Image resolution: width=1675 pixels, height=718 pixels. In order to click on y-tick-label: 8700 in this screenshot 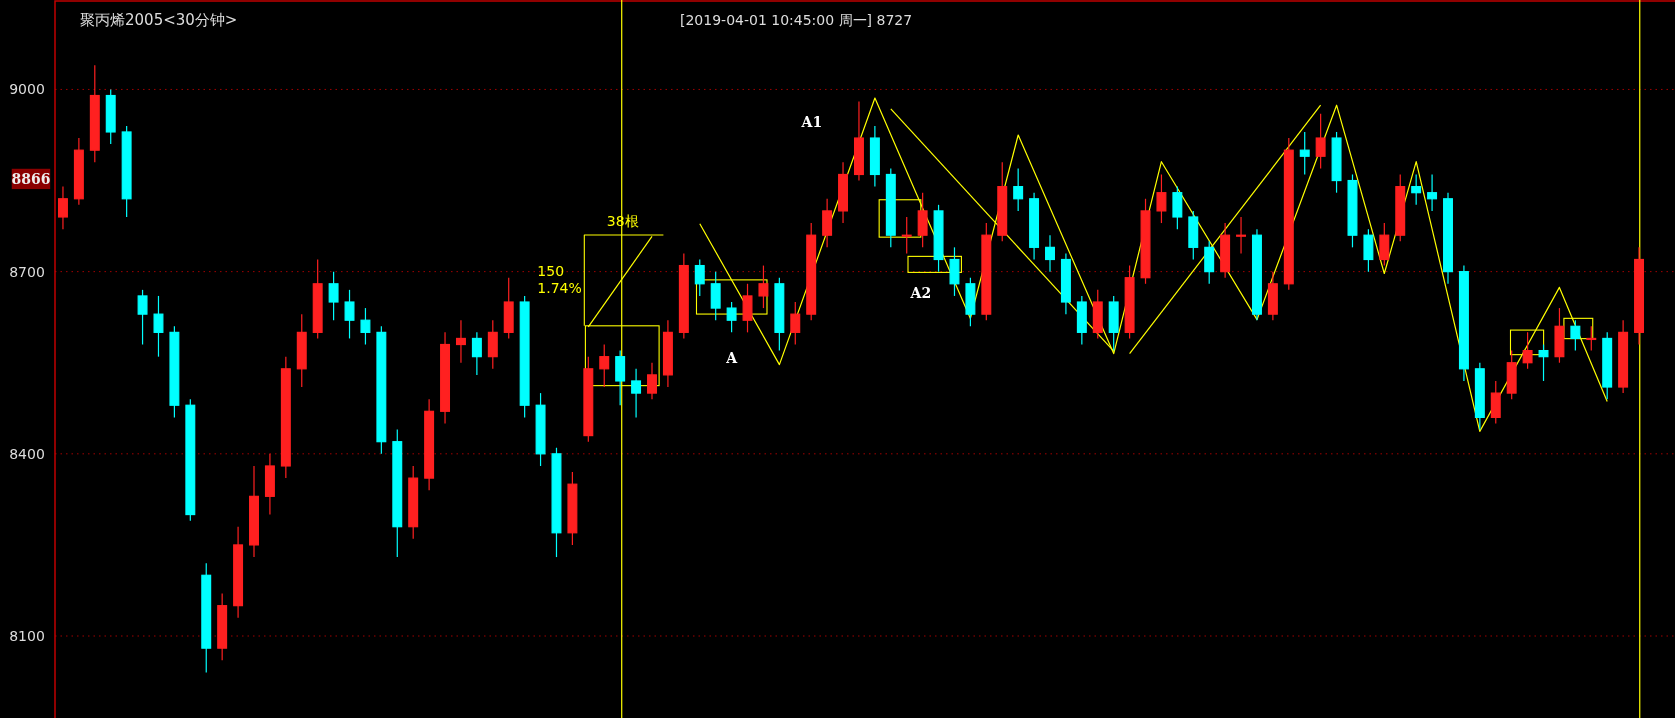, I will do `click(27, 271)`.